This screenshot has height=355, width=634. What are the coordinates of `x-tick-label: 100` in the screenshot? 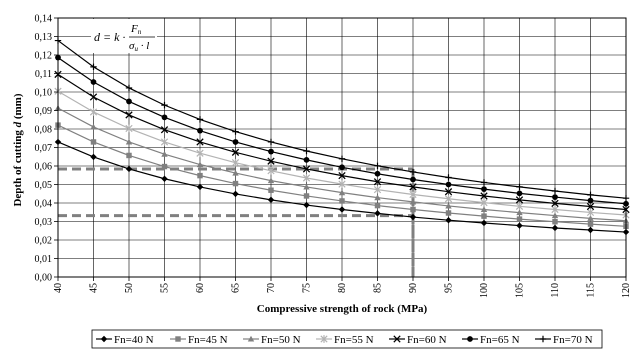 It's located at (484, 290).